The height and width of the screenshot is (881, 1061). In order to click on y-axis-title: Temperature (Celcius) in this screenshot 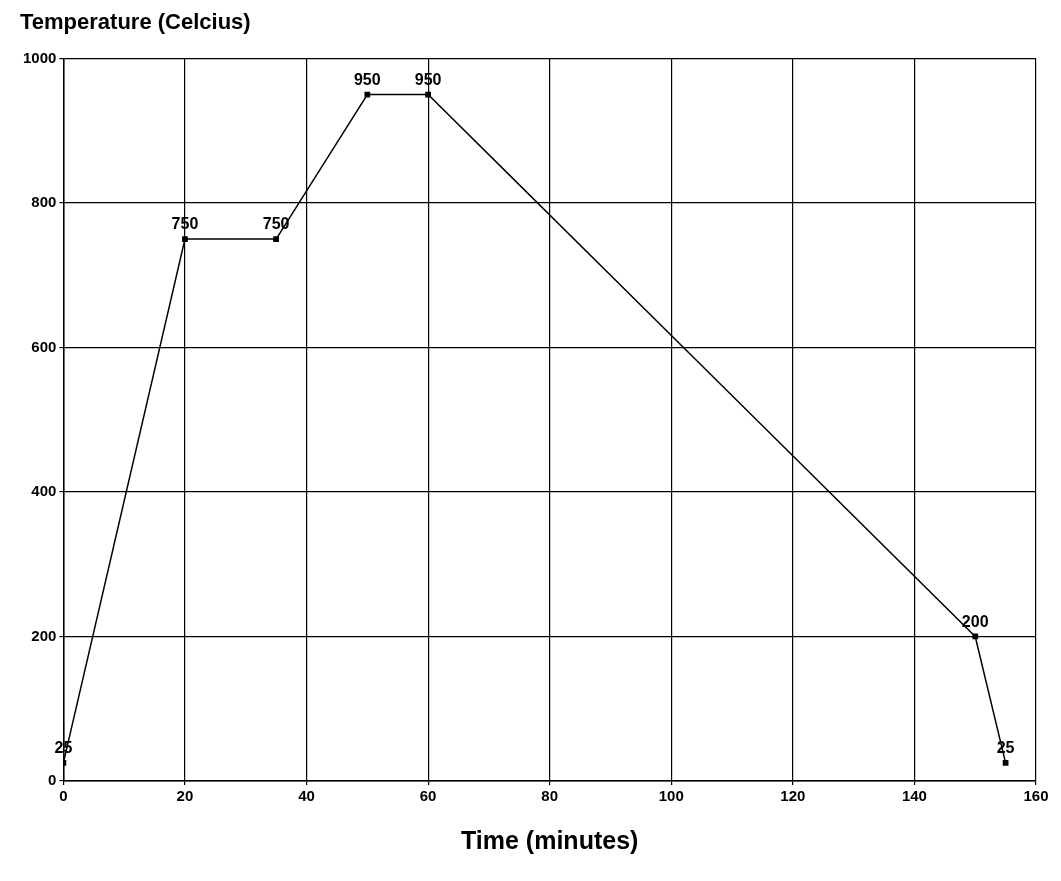, I will do `click(135, 22)`.